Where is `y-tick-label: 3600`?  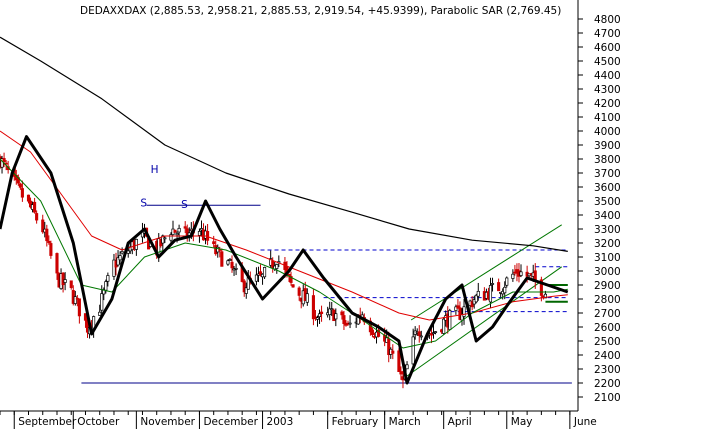
y-tick-label: 3600 is located at coordinates (607, 188).